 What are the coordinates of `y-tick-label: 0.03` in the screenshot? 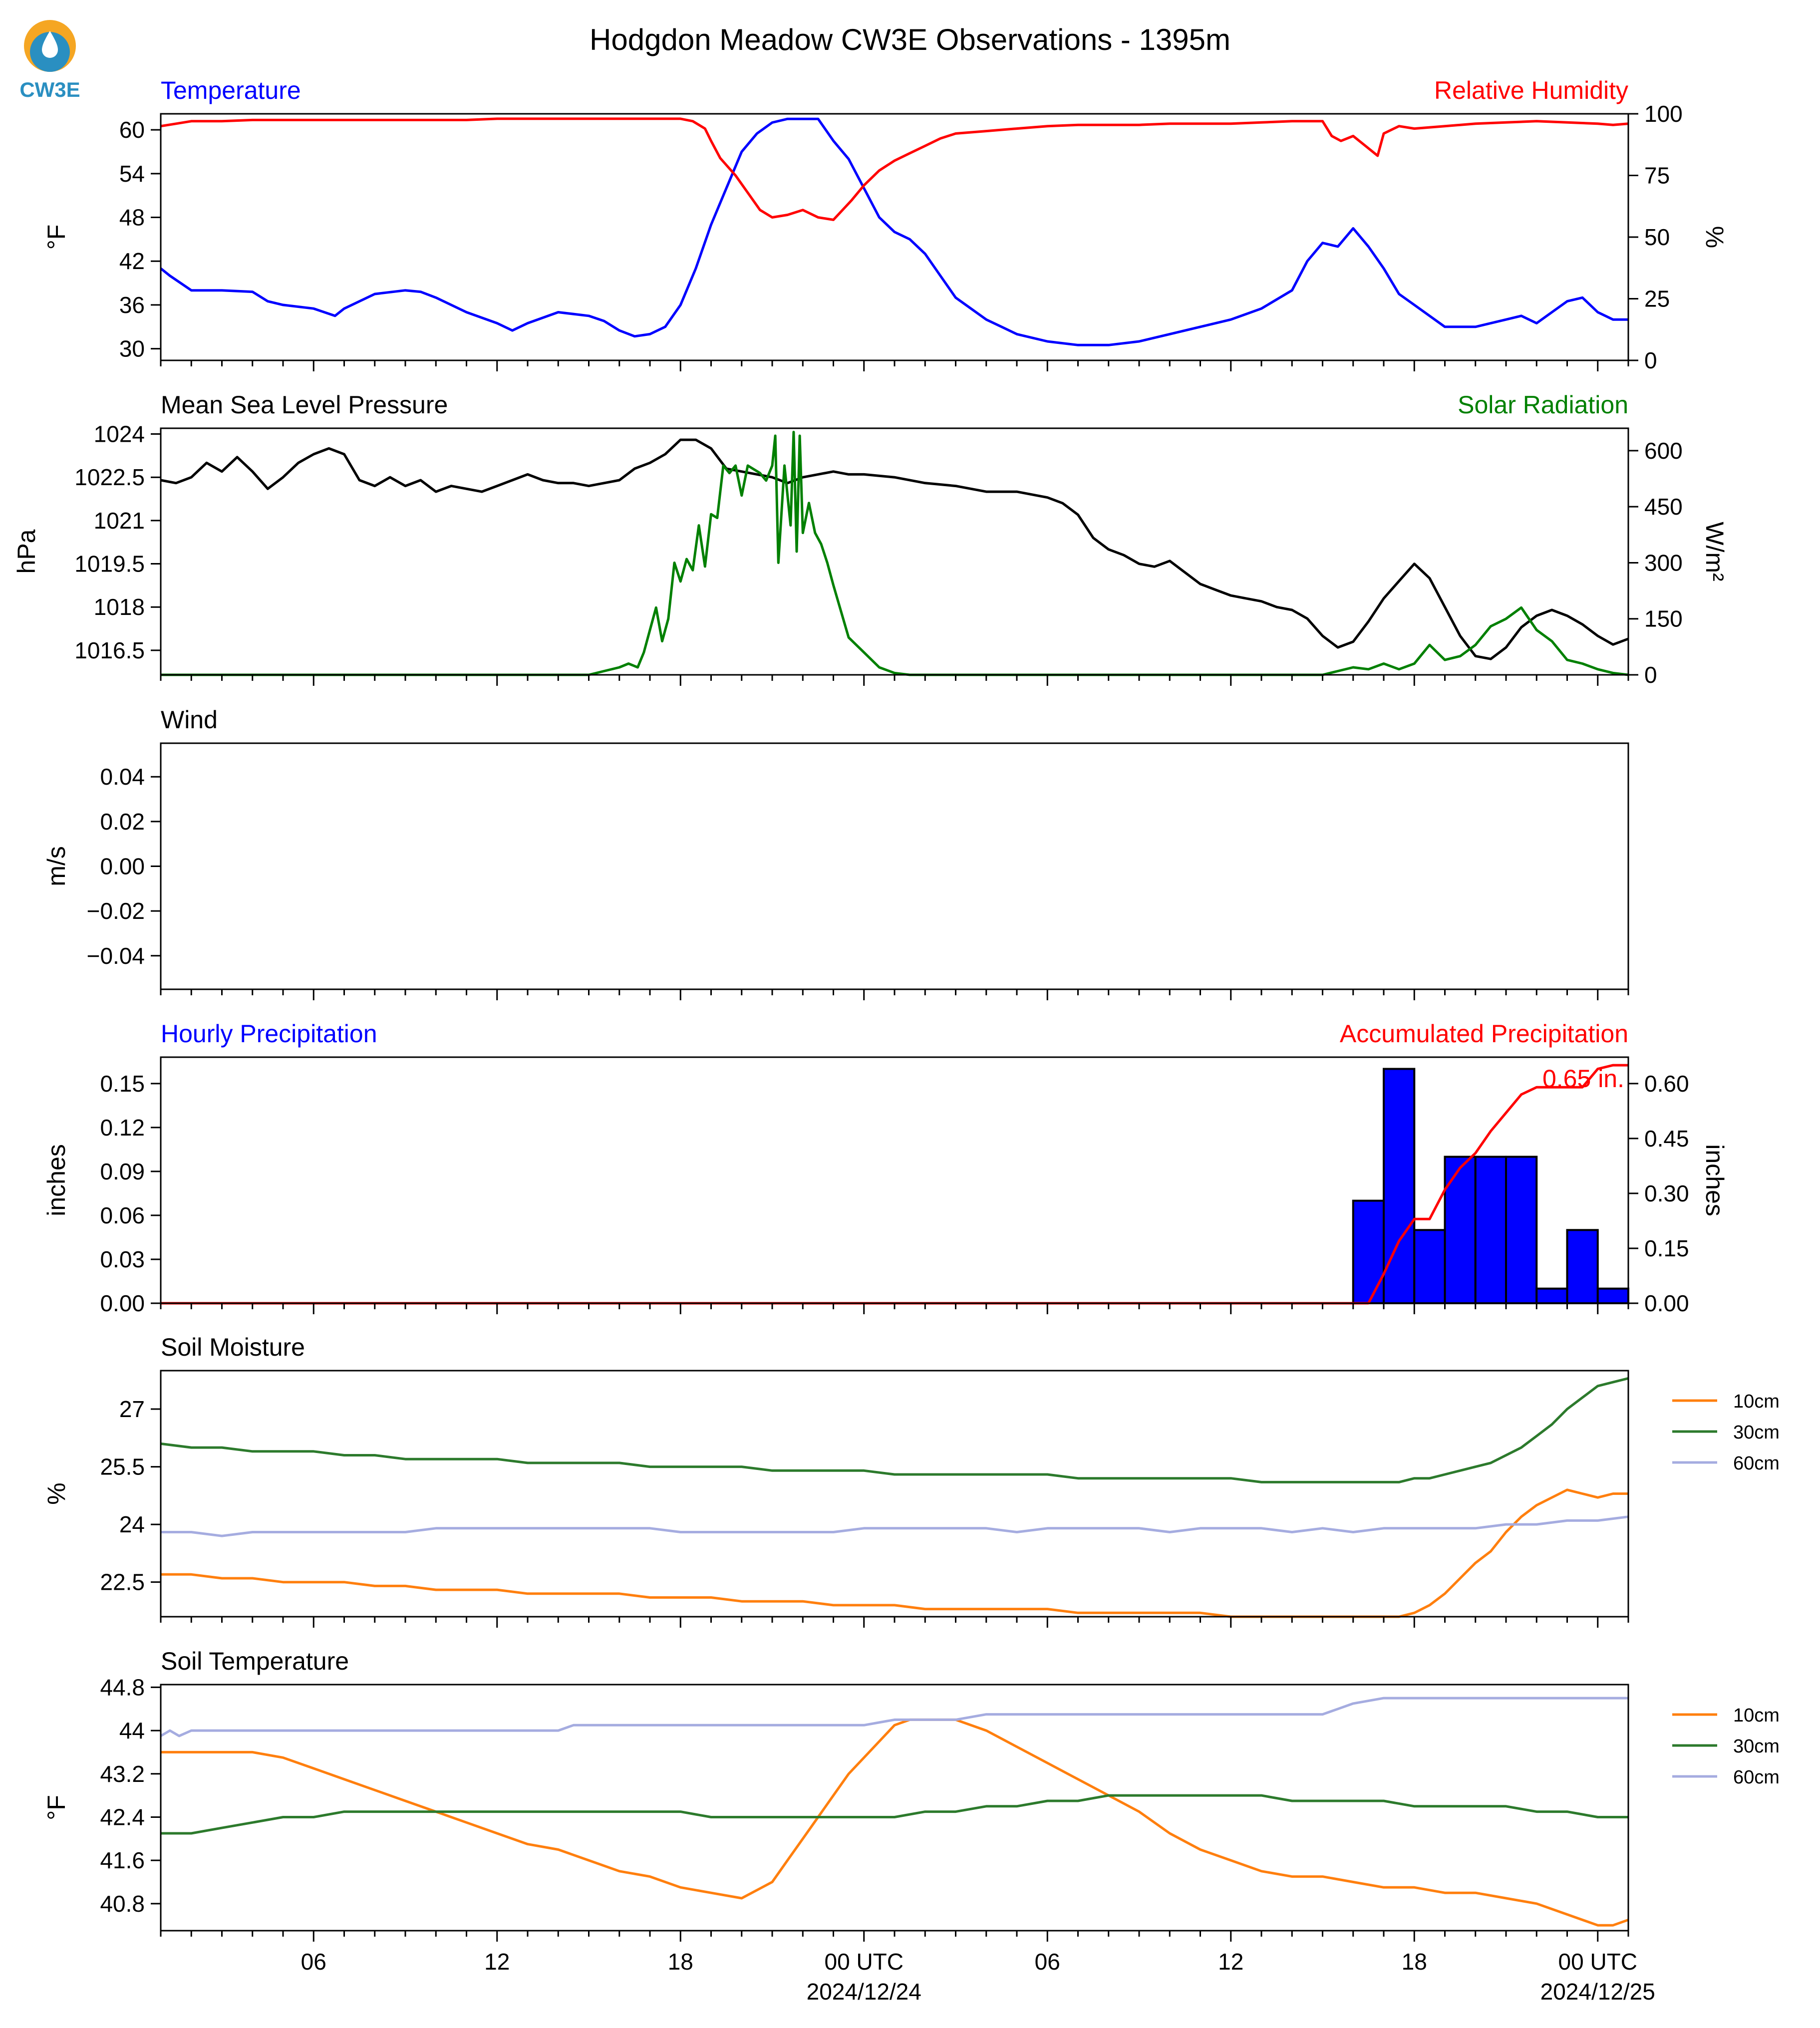 It's located at (122, 1259).